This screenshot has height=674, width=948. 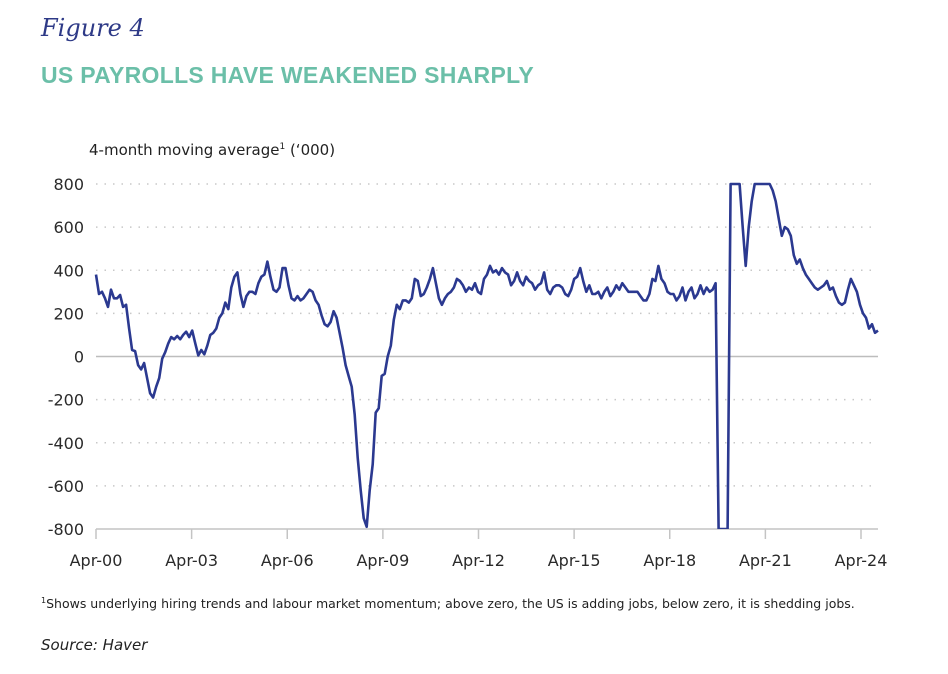 What do you see at coordinates (282, 147) in the screenshot?
I see `y-axis-label-footnote-marker: 1` at bounding box center [282, 147].